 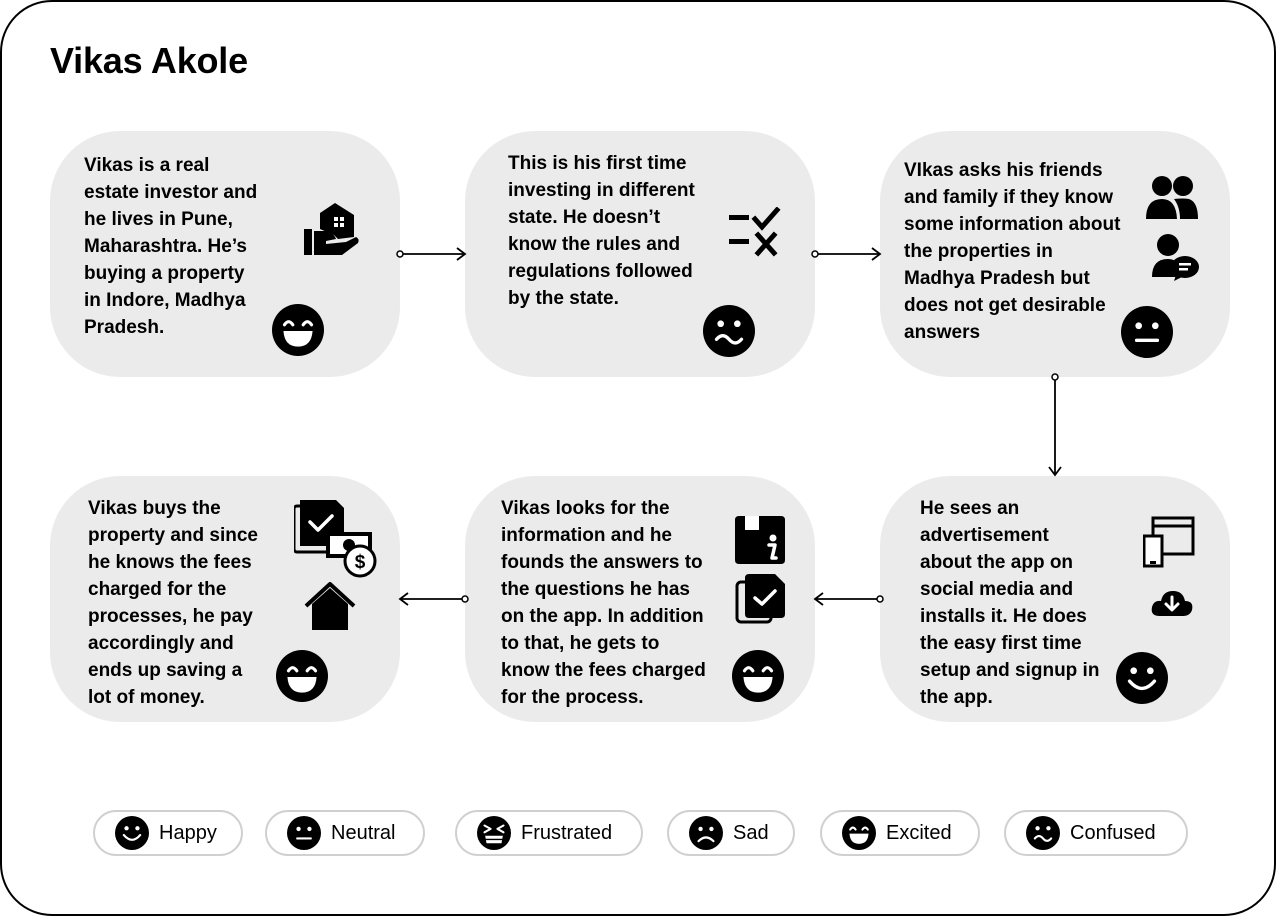 I want to click on legend-label: Sad, so click(x=751, y=832).